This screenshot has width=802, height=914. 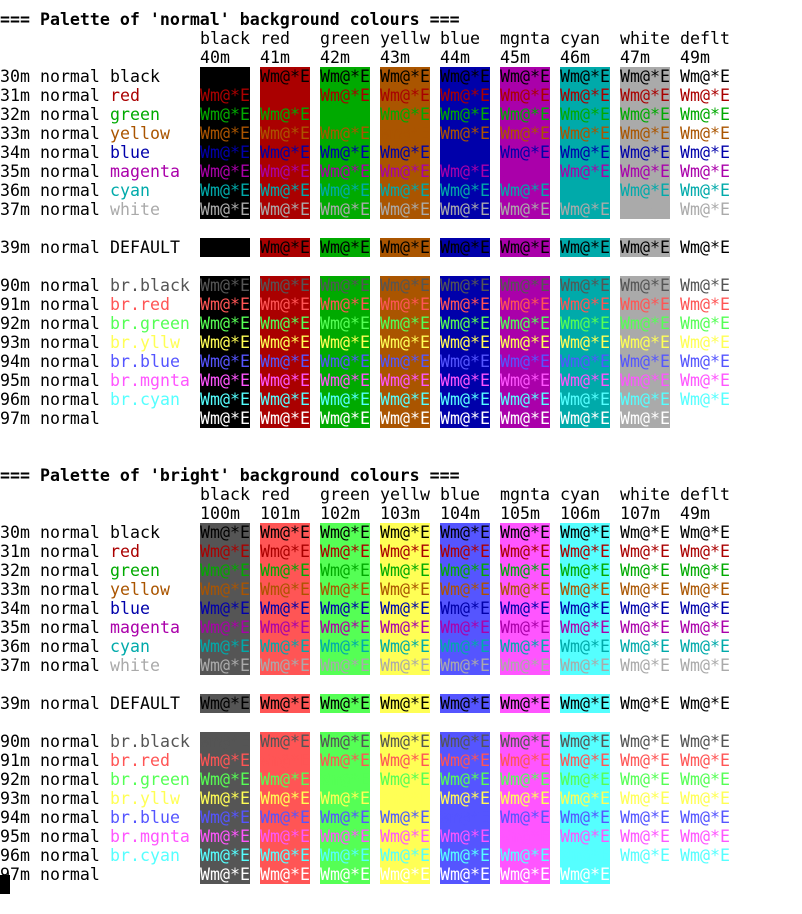 What do you see at coordinates (515, 57) in the screenshot?
I see `column-header-code: 45m` at bounding box center [515, 57].